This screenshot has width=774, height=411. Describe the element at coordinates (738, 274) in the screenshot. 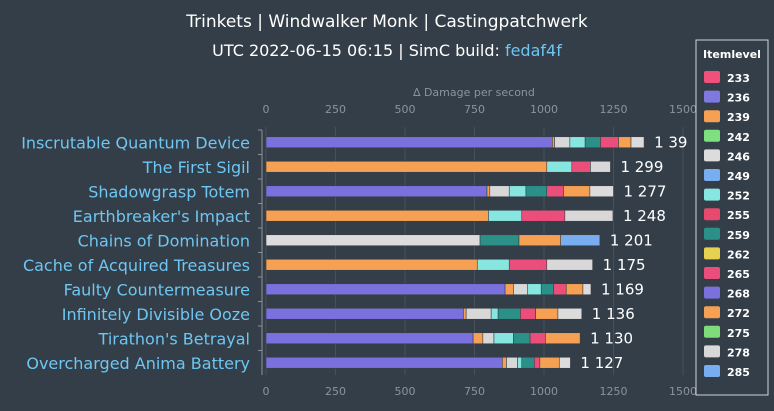

I see `legend-label-265: 265` at that location.